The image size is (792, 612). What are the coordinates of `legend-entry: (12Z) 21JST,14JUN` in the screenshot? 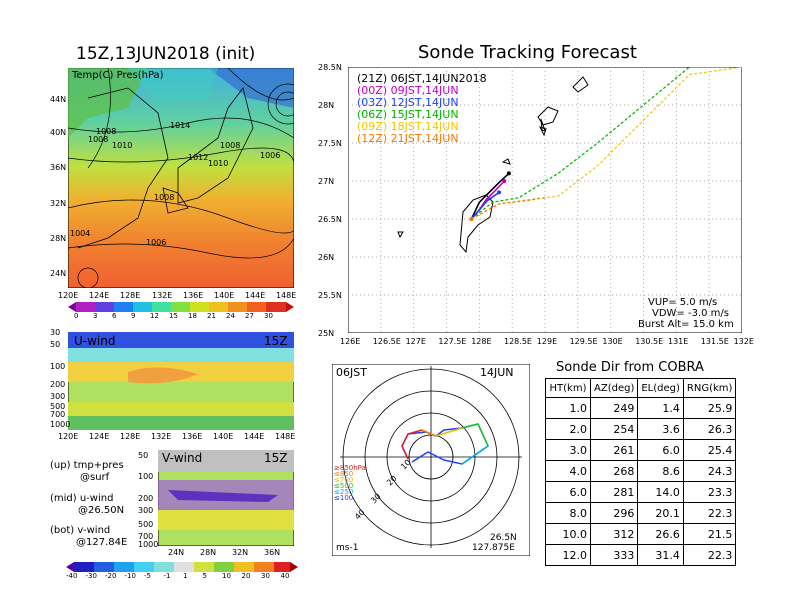 It's located at (408, 138).